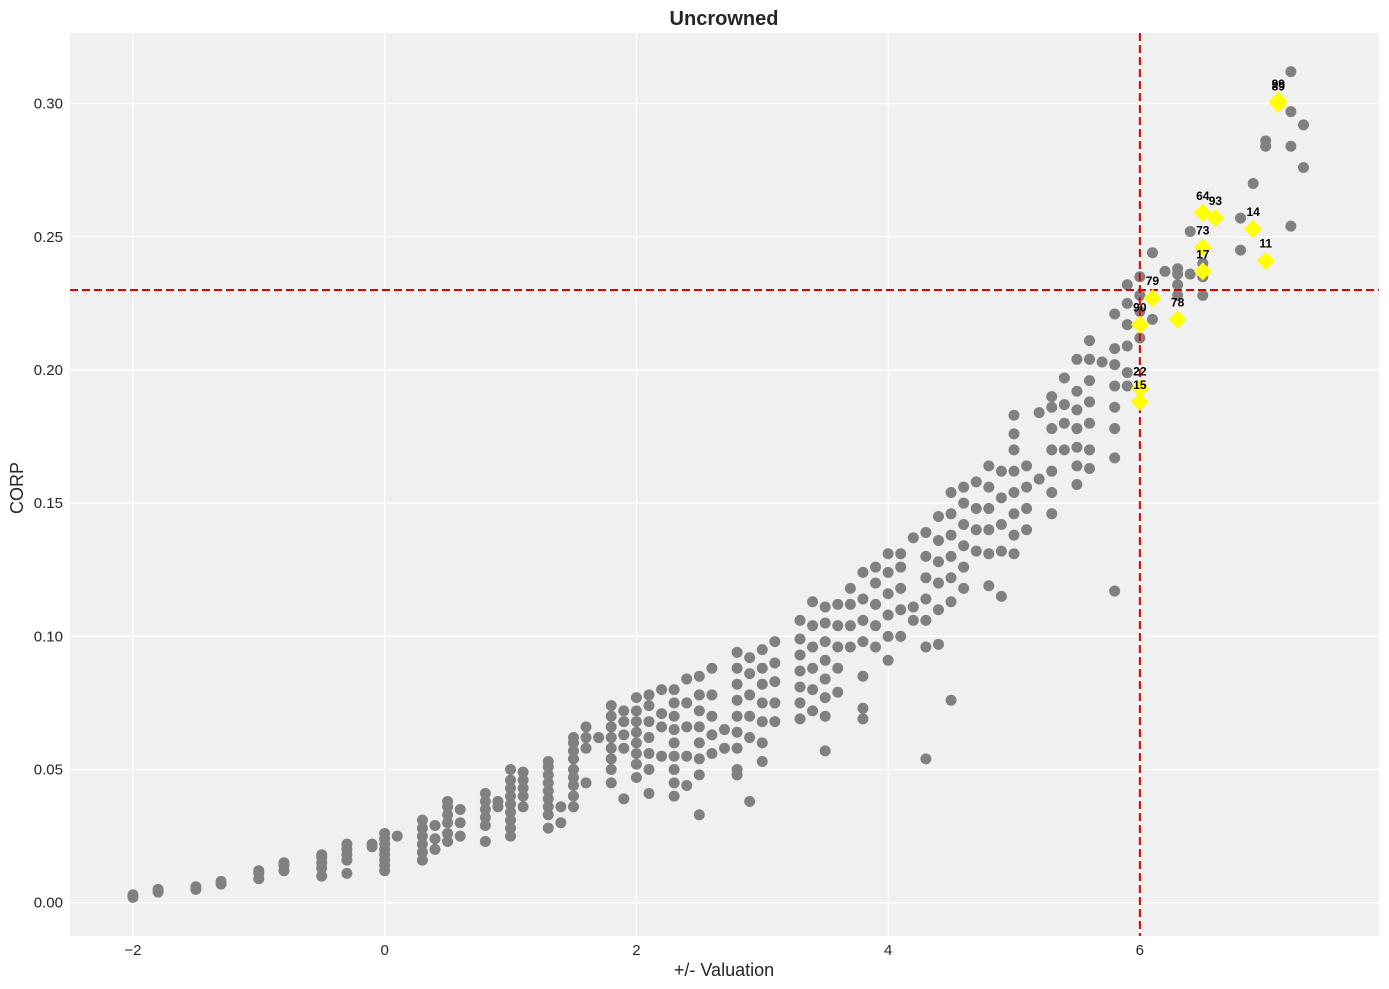  What do you see at coordinates (1279, 84) in the screenshot?
I see `highlight-label: 99` at bounding box center [1279, 84].